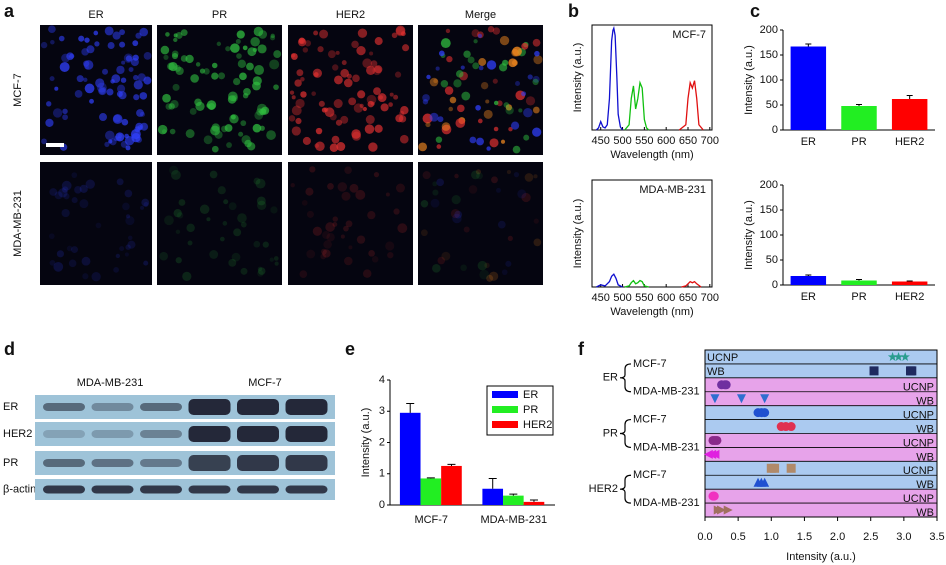 The width and height of the screenshot is (946, 565). What do you see at coordinates (769, 235) in the screenshot?
I see `y-tick-label: 100` at bounding box center [769, 235].